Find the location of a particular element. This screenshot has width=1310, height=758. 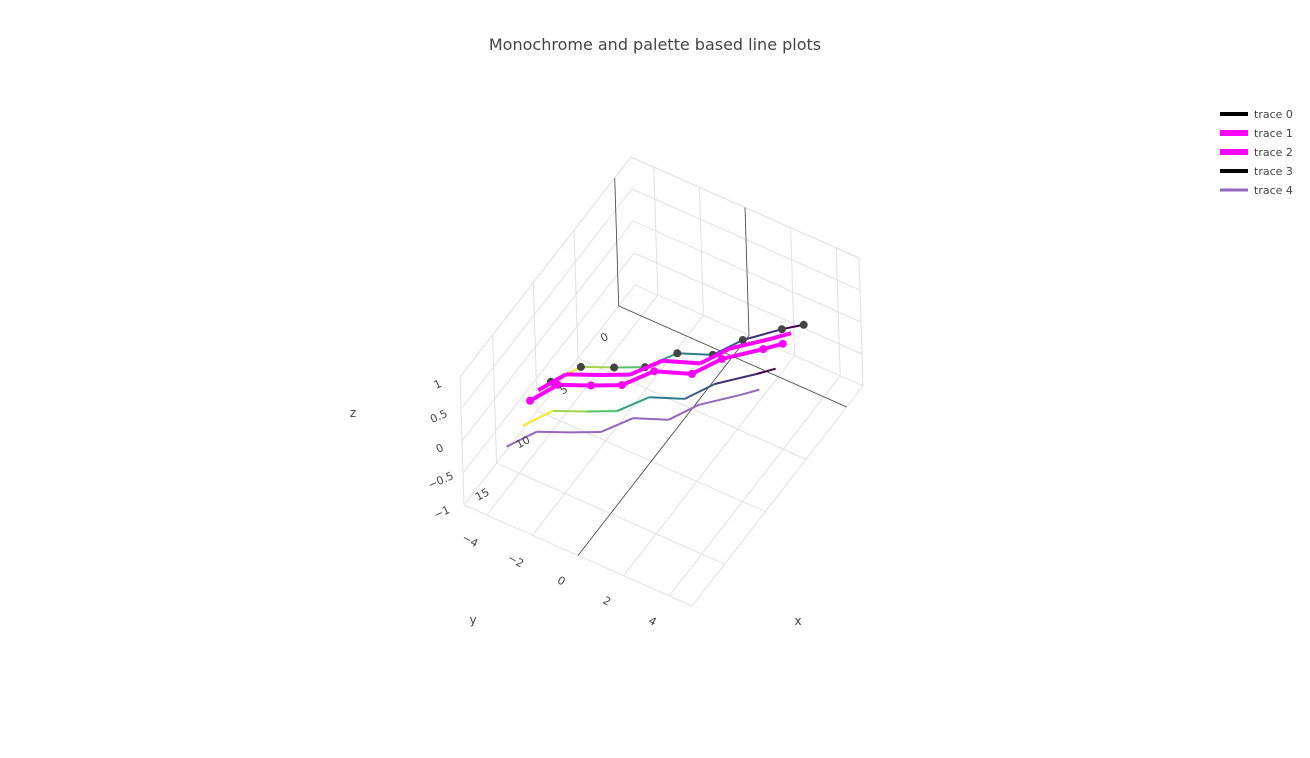

legend-item: trace 3 is located at coordinates (1256, 171).